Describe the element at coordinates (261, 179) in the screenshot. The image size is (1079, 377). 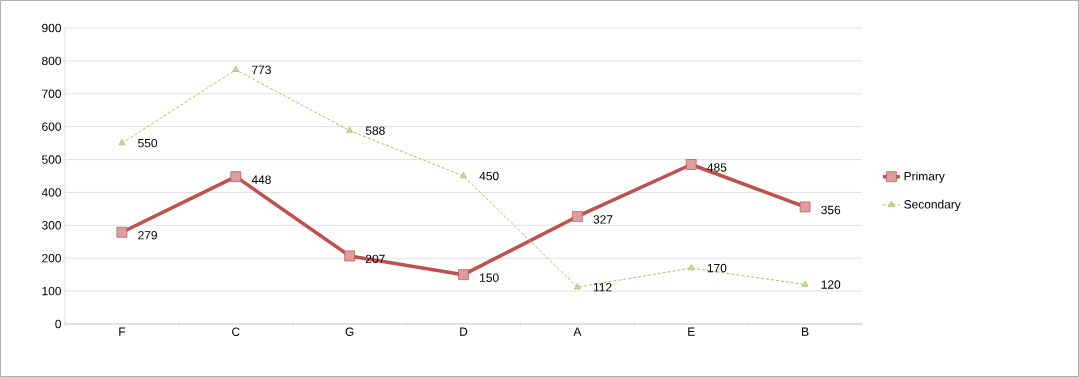
I see `data-label: 448` at that location.